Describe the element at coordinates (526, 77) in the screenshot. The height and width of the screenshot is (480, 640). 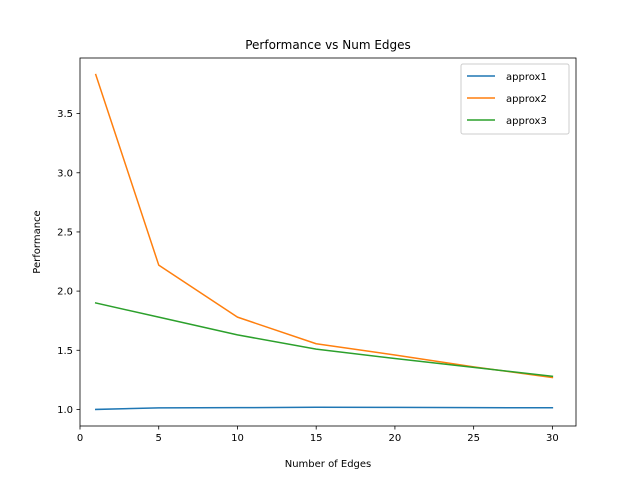
I see `legend-label-approx1: approx1` at that location.